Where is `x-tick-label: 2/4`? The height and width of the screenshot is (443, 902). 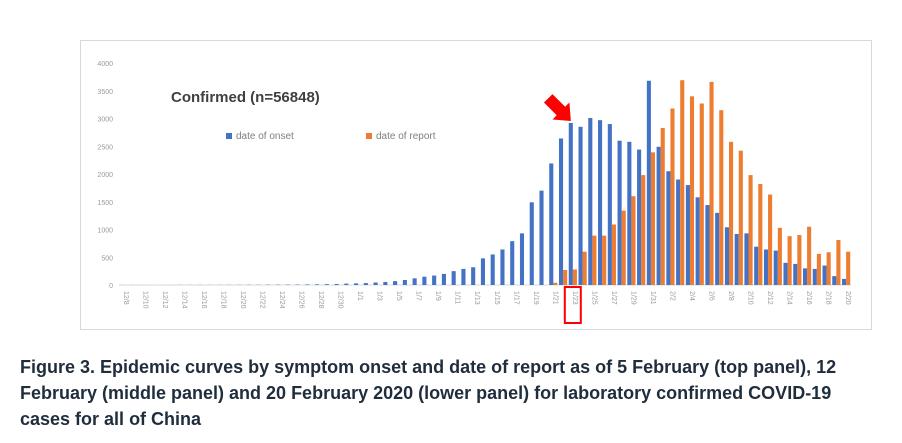
x-tick-label: 2/4 is located at coordinates (691, 296).